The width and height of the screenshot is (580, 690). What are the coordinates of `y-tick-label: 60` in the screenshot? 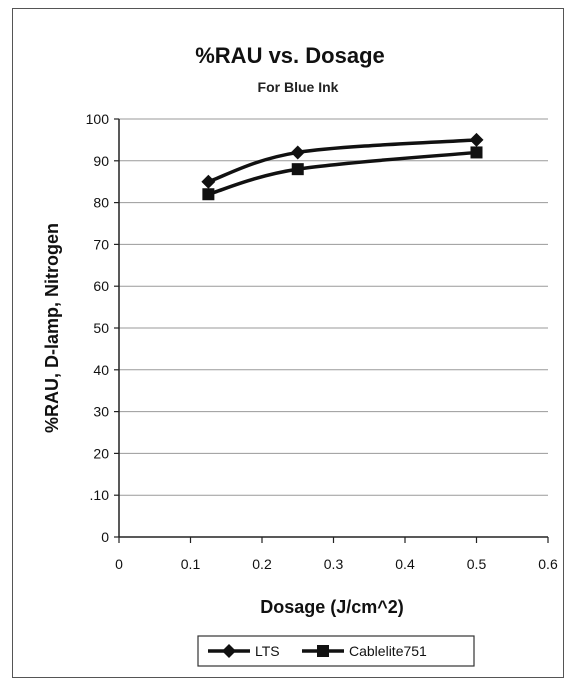 It's located at (101, 286).